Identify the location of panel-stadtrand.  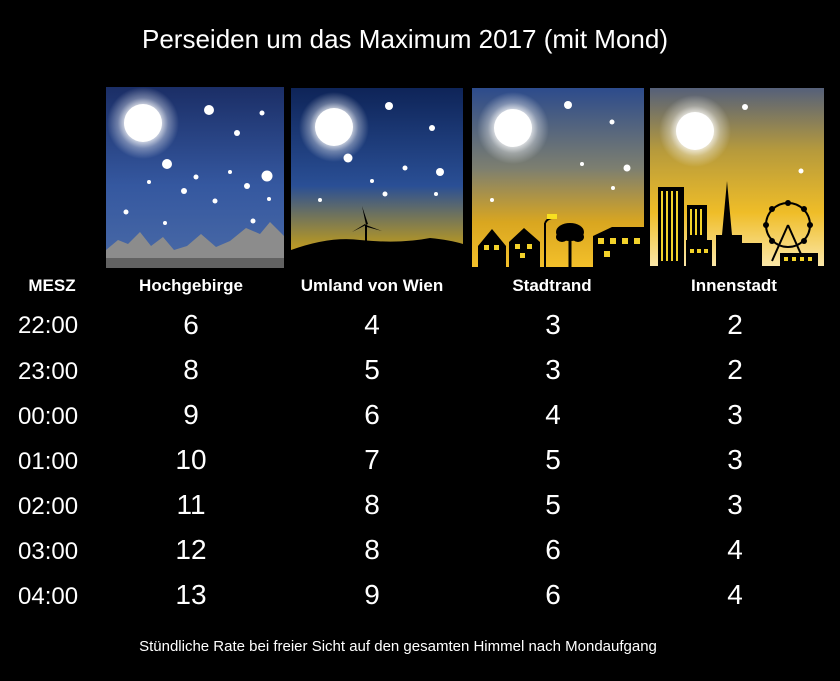
(566, 177).